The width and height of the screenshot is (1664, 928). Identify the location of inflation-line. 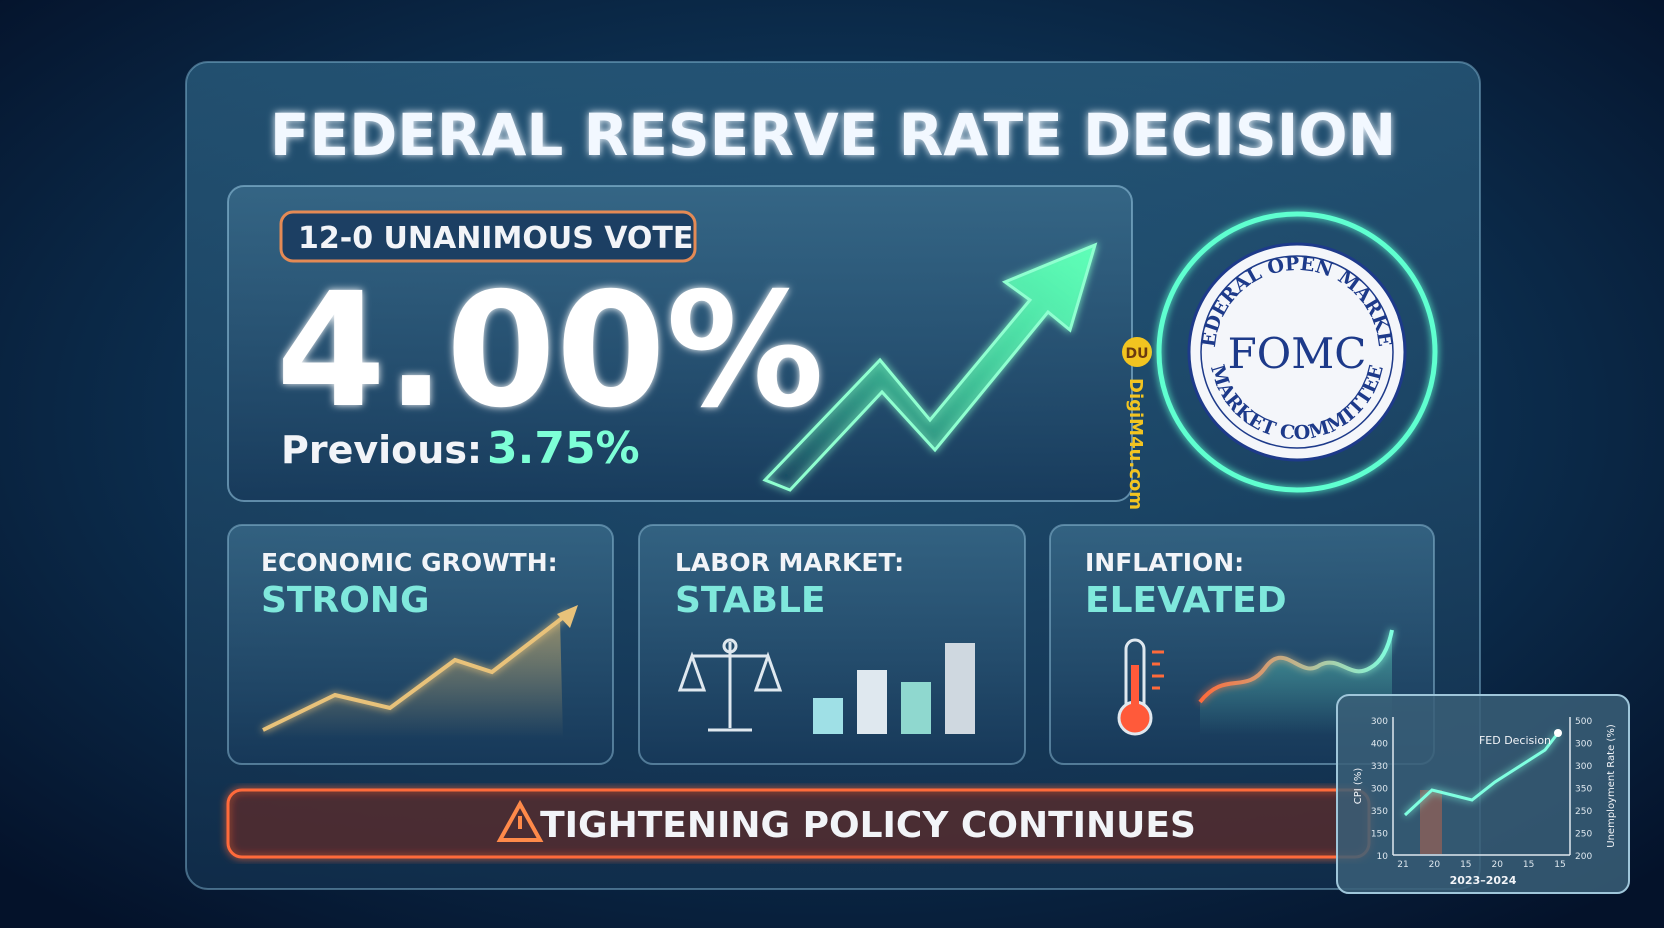
(1296, 666).